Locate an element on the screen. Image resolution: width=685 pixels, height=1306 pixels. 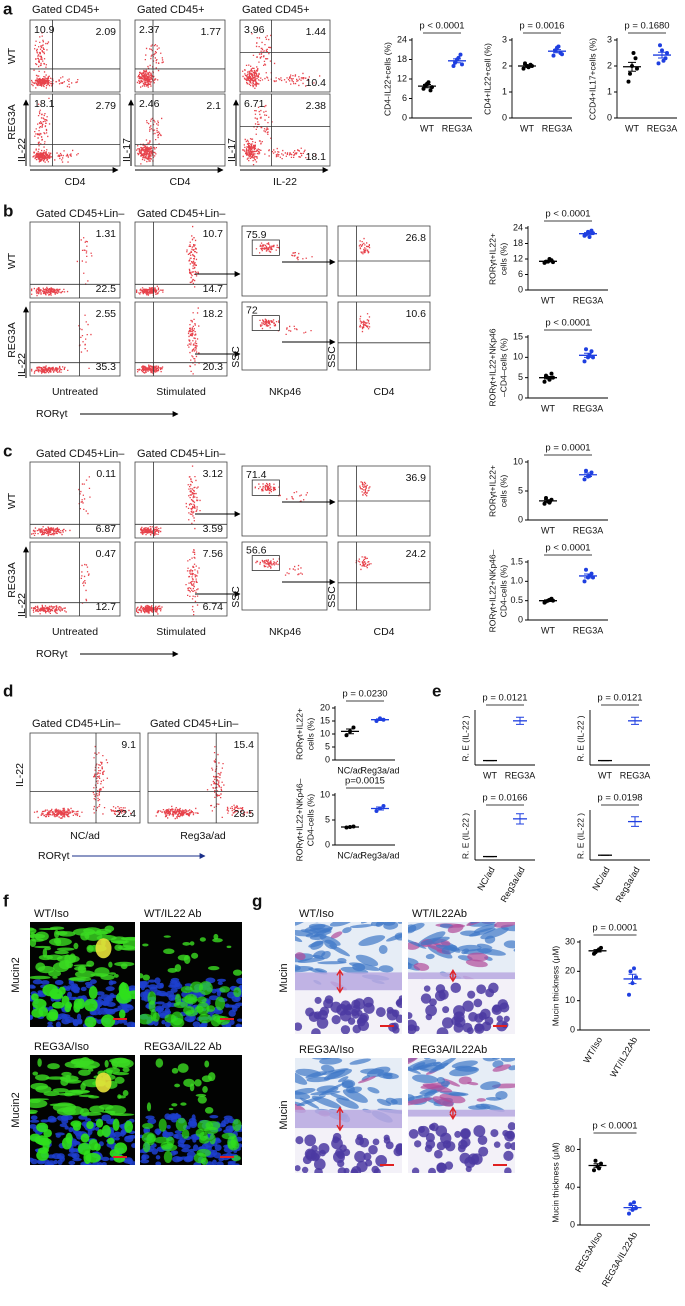
quadrant-value: 24.2 is located at coordinates (416, 554).